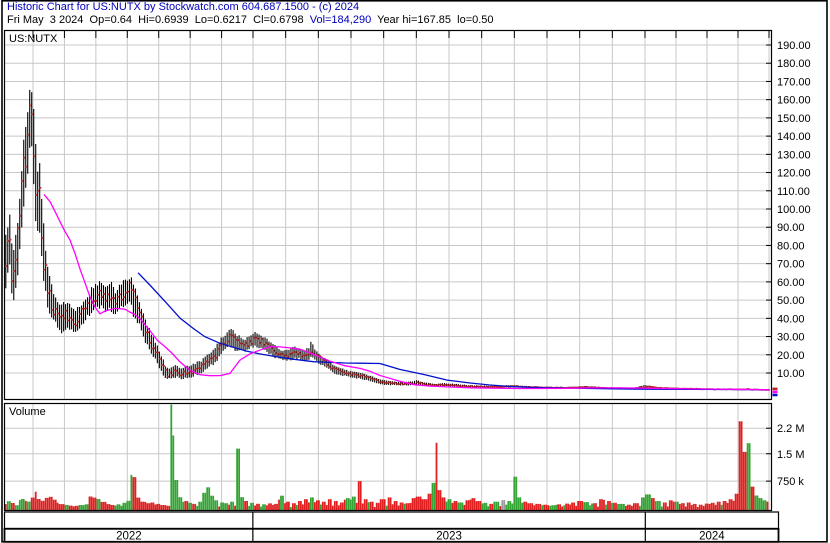 The height and width of the screenshot is (543, 830). What do you see at coordinates (33, 39) in the screenshot?
I see `symbol-label: US:NUTX` at bounding box center [33, 39].